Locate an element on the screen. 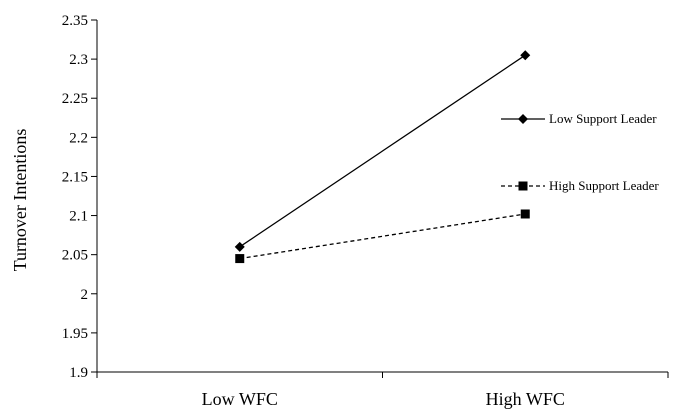 This screenshot has height=411, width=693. series-line is located at coordinates (382, 236).